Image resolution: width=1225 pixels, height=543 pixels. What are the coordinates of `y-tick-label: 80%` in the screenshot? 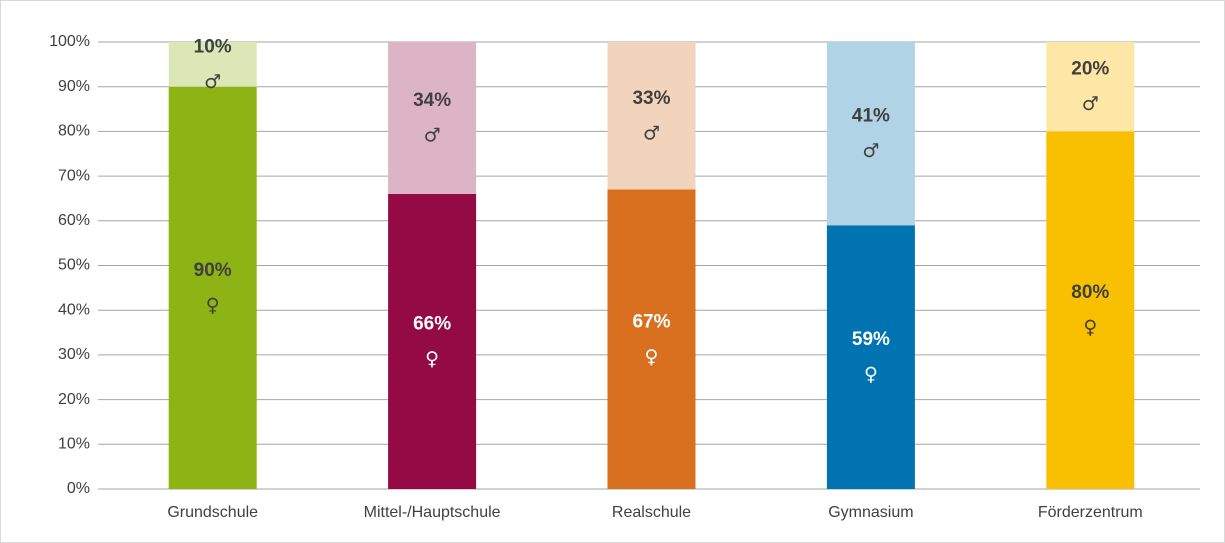 It's located at (74, 131).